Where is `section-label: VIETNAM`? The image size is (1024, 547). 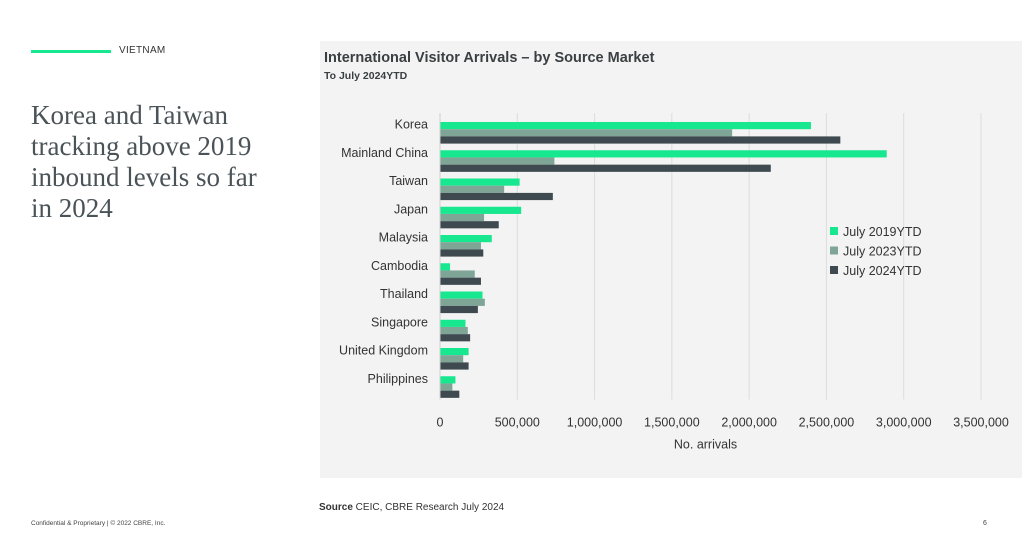
section-label: VIETNAM is located at coordinates (142, 50).